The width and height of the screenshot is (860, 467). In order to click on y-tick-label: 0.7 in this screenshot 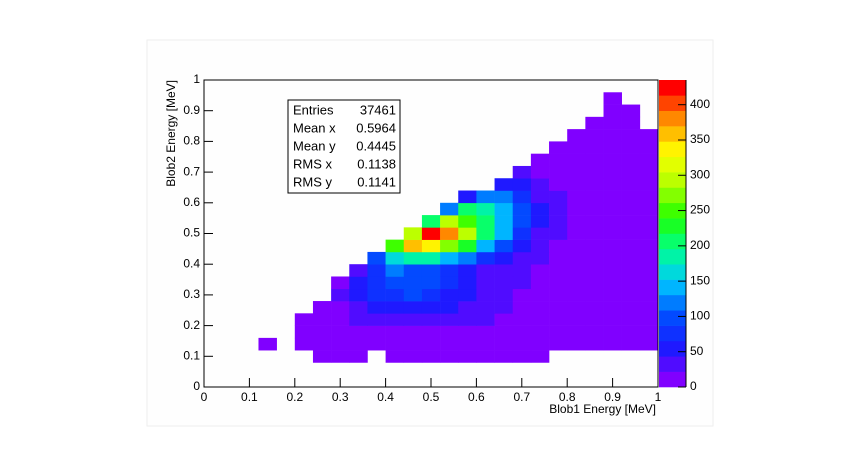, I will do `click(191, 171)`.